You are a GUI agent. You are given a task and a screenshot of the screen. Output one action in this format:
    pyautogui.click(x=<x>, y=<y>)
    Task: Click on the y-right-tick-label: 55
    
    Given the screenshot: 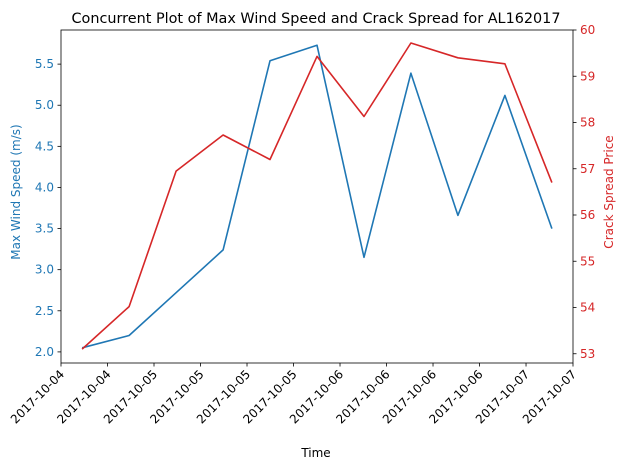 What is the action you would take?
    pyautogui.click(x=587, y=261)
    